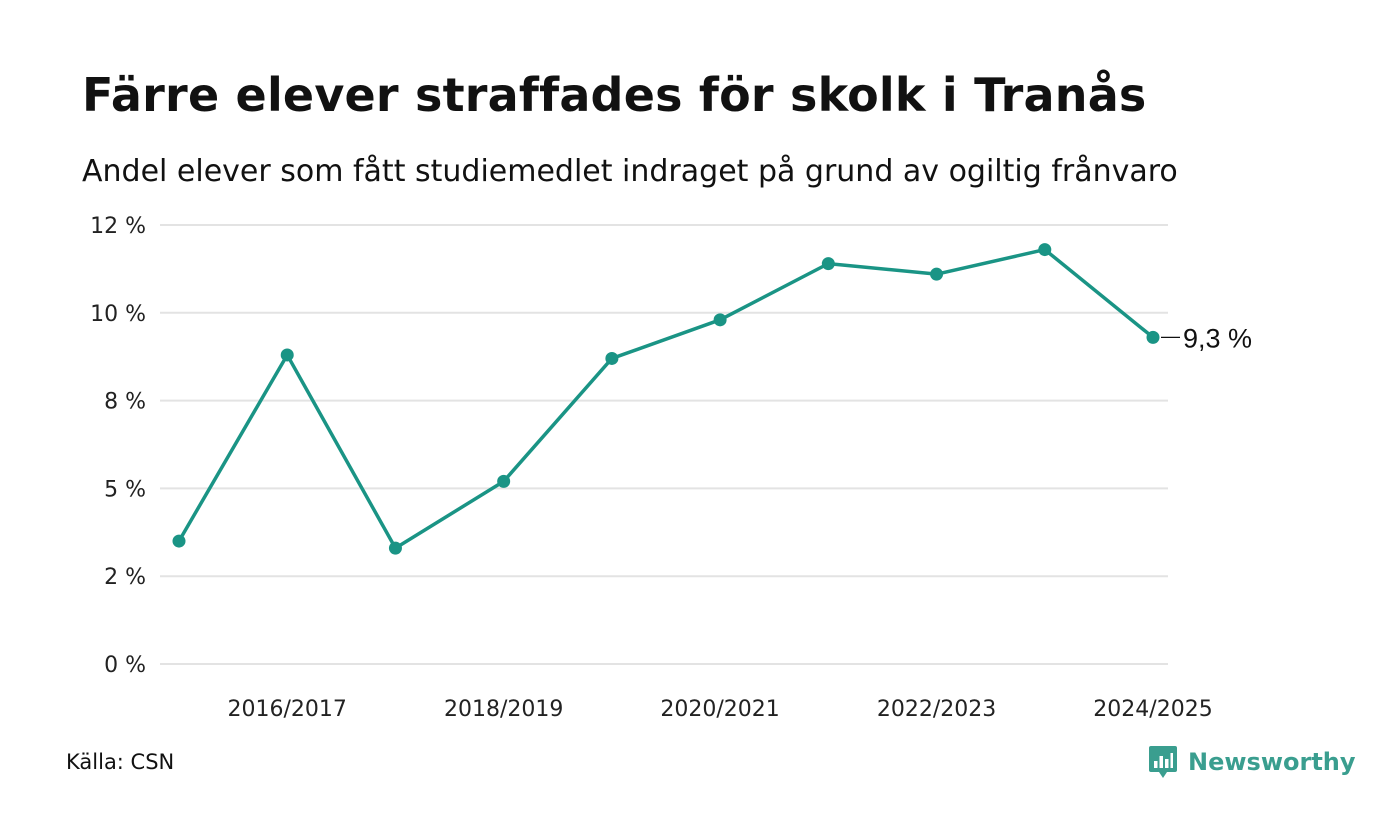 The height and width of the screenshot is (840, 1400). Describe the element at coordinates (118, 446) in the screenshot. I see `y-axis-ticks: 0 % 2 % 5 % 8 % 10 % 12 %` at that location.